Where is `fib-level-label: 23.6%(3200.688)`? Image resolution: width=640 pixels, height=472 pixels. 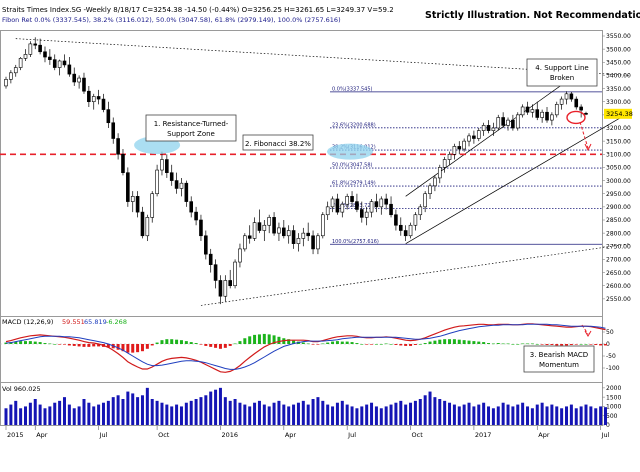 fib-level-label: 23.6%(3200.688) is located at coordinates (354, 125).